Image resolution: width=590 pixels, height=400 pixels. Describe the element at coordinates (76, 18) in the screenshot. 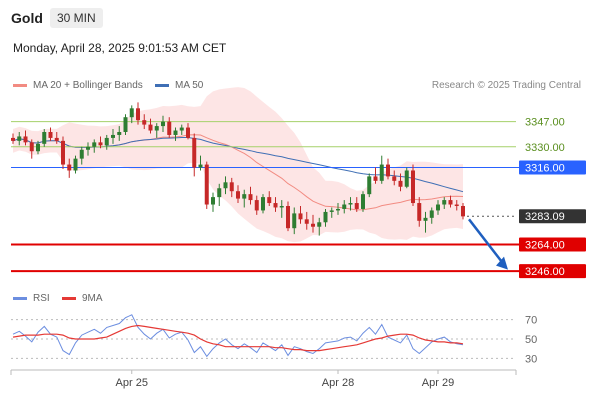

I see `timeframe-badge: 30 MIN` at that location.